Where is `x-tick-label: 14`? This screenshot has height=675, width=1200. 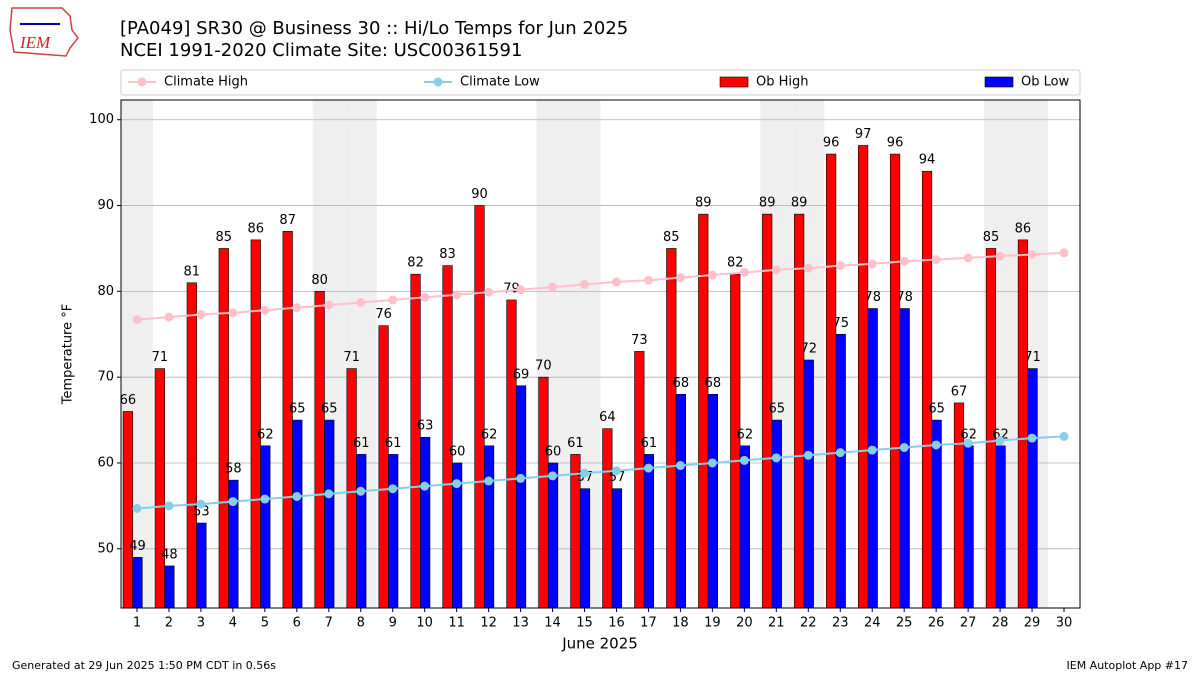
x-tick-label: 14 is located at coordinates (552, 623).